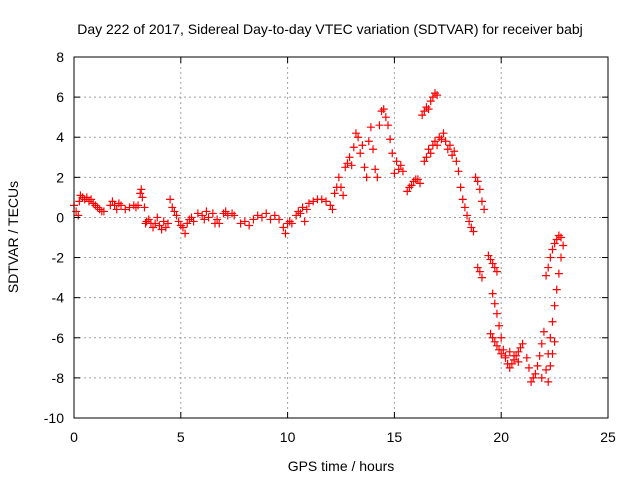 This screenshot has height=480, width=640. Describe the element at coordinates (13, 237) in the screenshot. I see `y-axis-label: SDTVAR / TECUs` at that location.